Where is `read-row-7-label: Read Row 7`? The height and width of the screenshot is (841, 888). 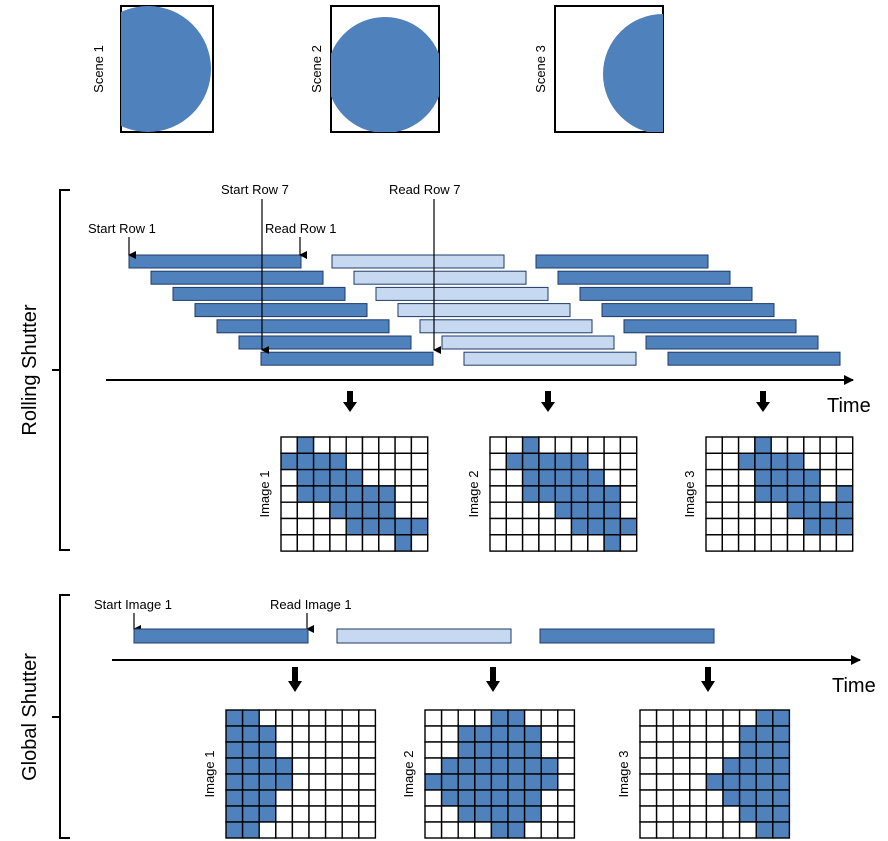
read-row-7-label: Read Row 7 is located at coordinates (425, 189).